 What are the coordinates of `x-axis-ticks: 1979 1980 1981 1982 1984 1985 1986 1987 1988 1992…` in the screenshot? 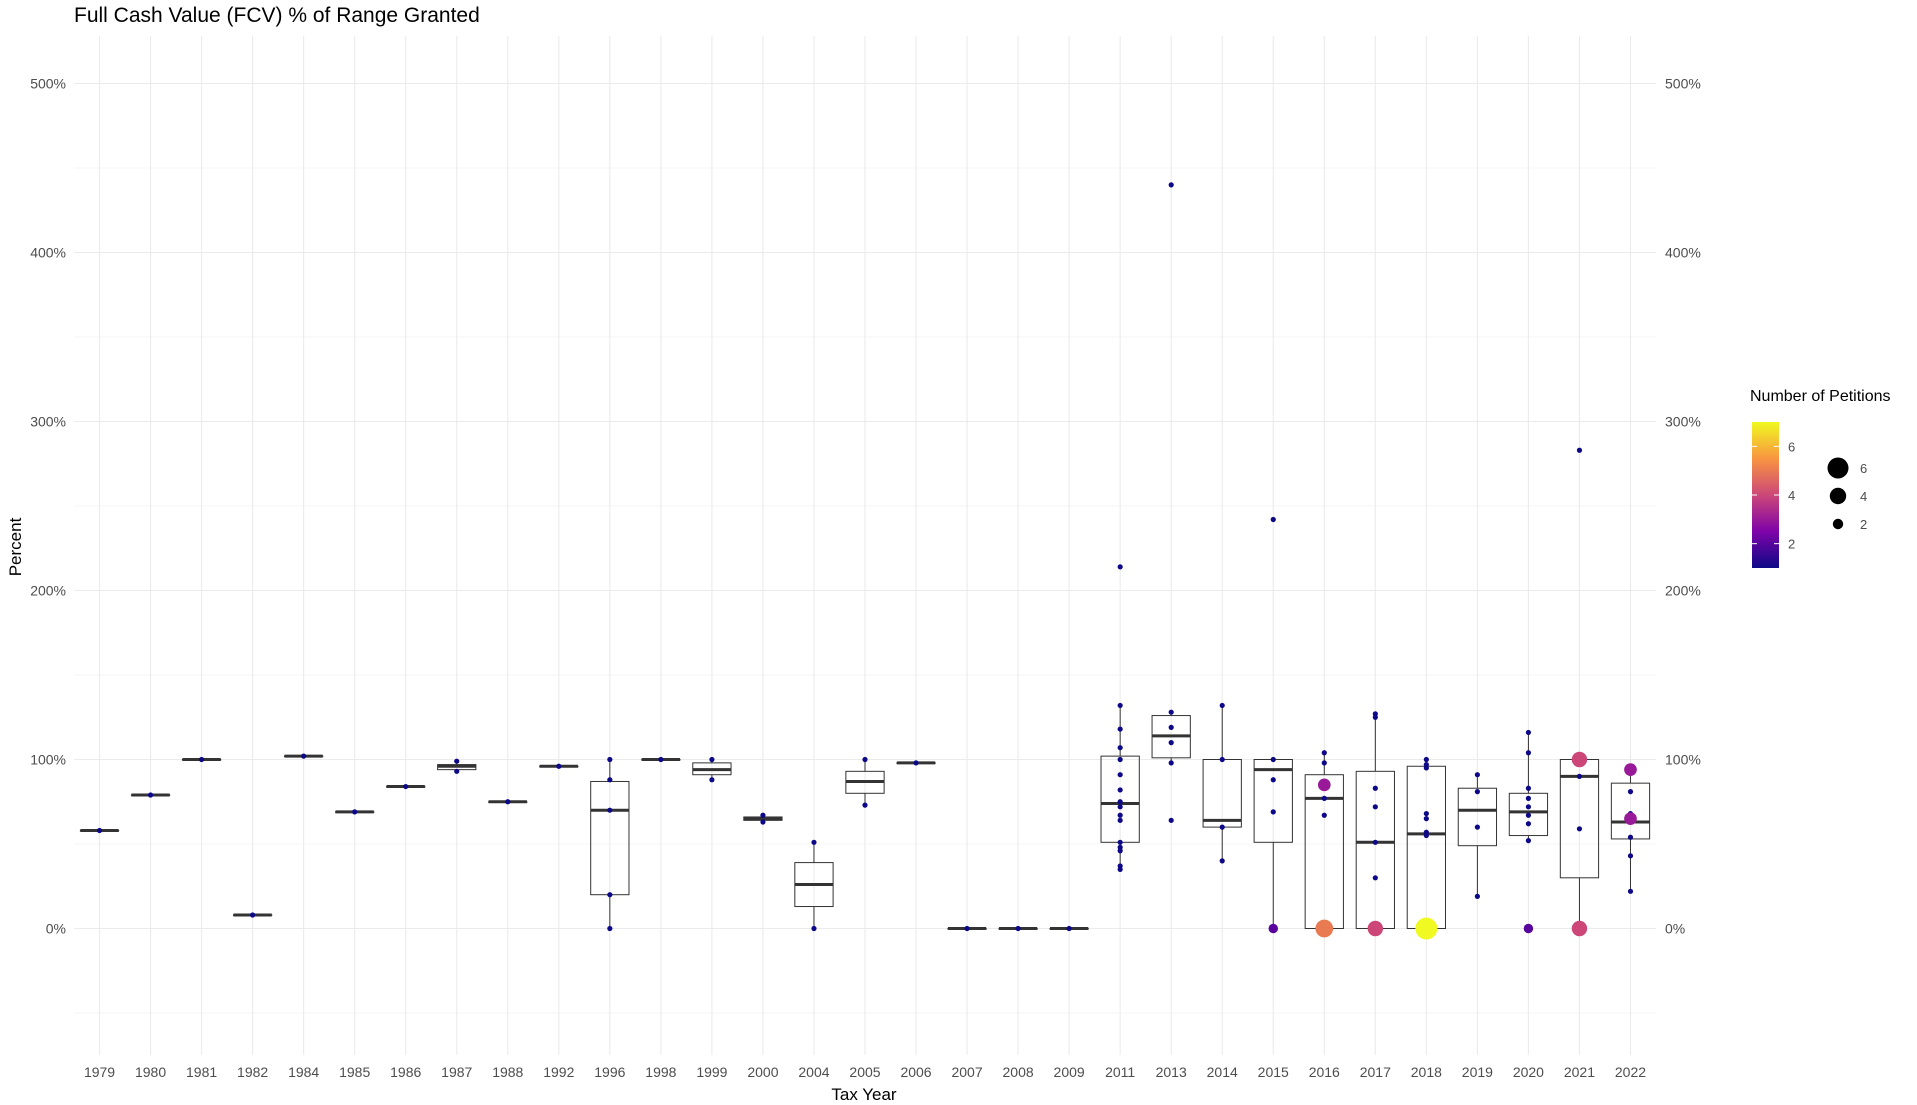 It's located at (865, 1072).